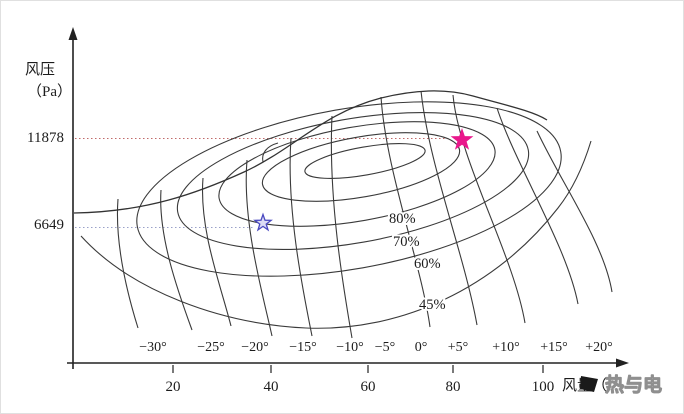  What do you see at coordinates (622, 363) in the screenshot?
I see `x-axis-arrow` at bounding box center [622, 363].